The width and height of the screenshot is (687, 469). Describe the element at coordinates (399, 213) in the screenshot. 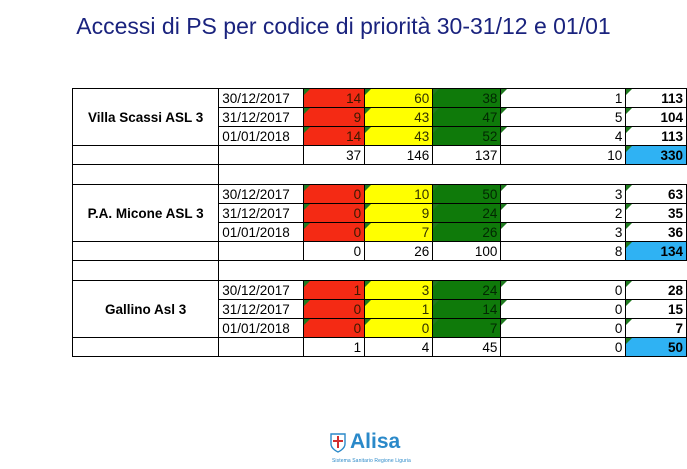

I see `yellow-code-cell: 9` at that location.